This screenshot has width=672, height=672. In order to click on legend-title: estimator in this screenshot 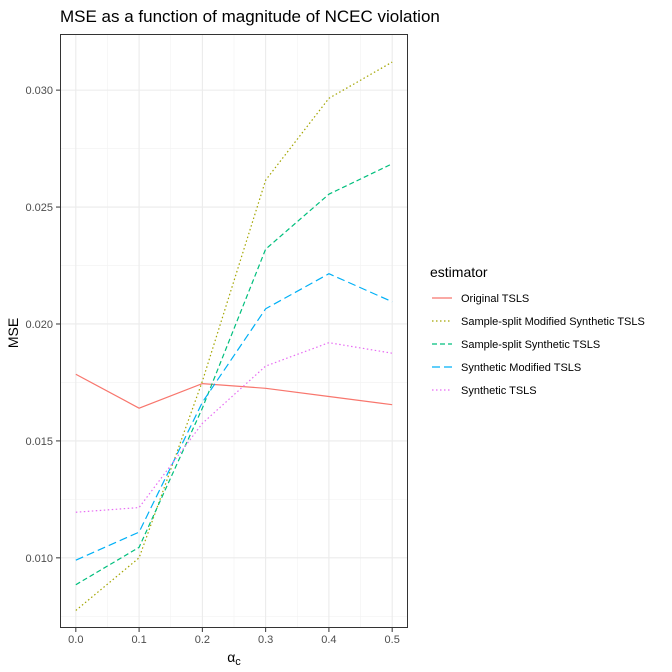, I will do `click(459, 272)`.